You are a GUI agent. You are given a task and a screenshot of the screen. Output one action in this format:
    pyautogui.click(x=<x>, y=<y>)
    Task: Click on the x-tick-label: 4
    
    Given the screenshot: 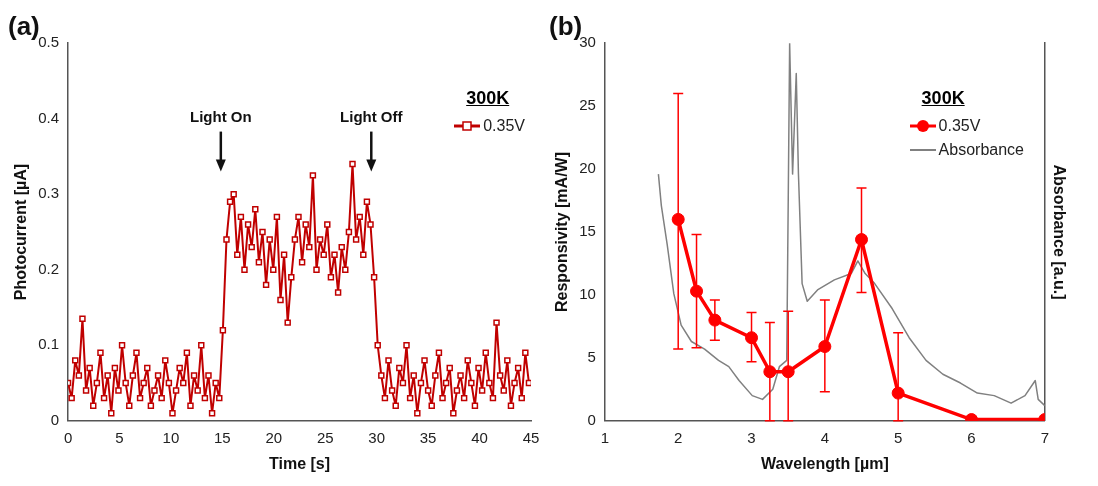 What is the action you would take?
    pyautogui.click(x=825, y=437)
    